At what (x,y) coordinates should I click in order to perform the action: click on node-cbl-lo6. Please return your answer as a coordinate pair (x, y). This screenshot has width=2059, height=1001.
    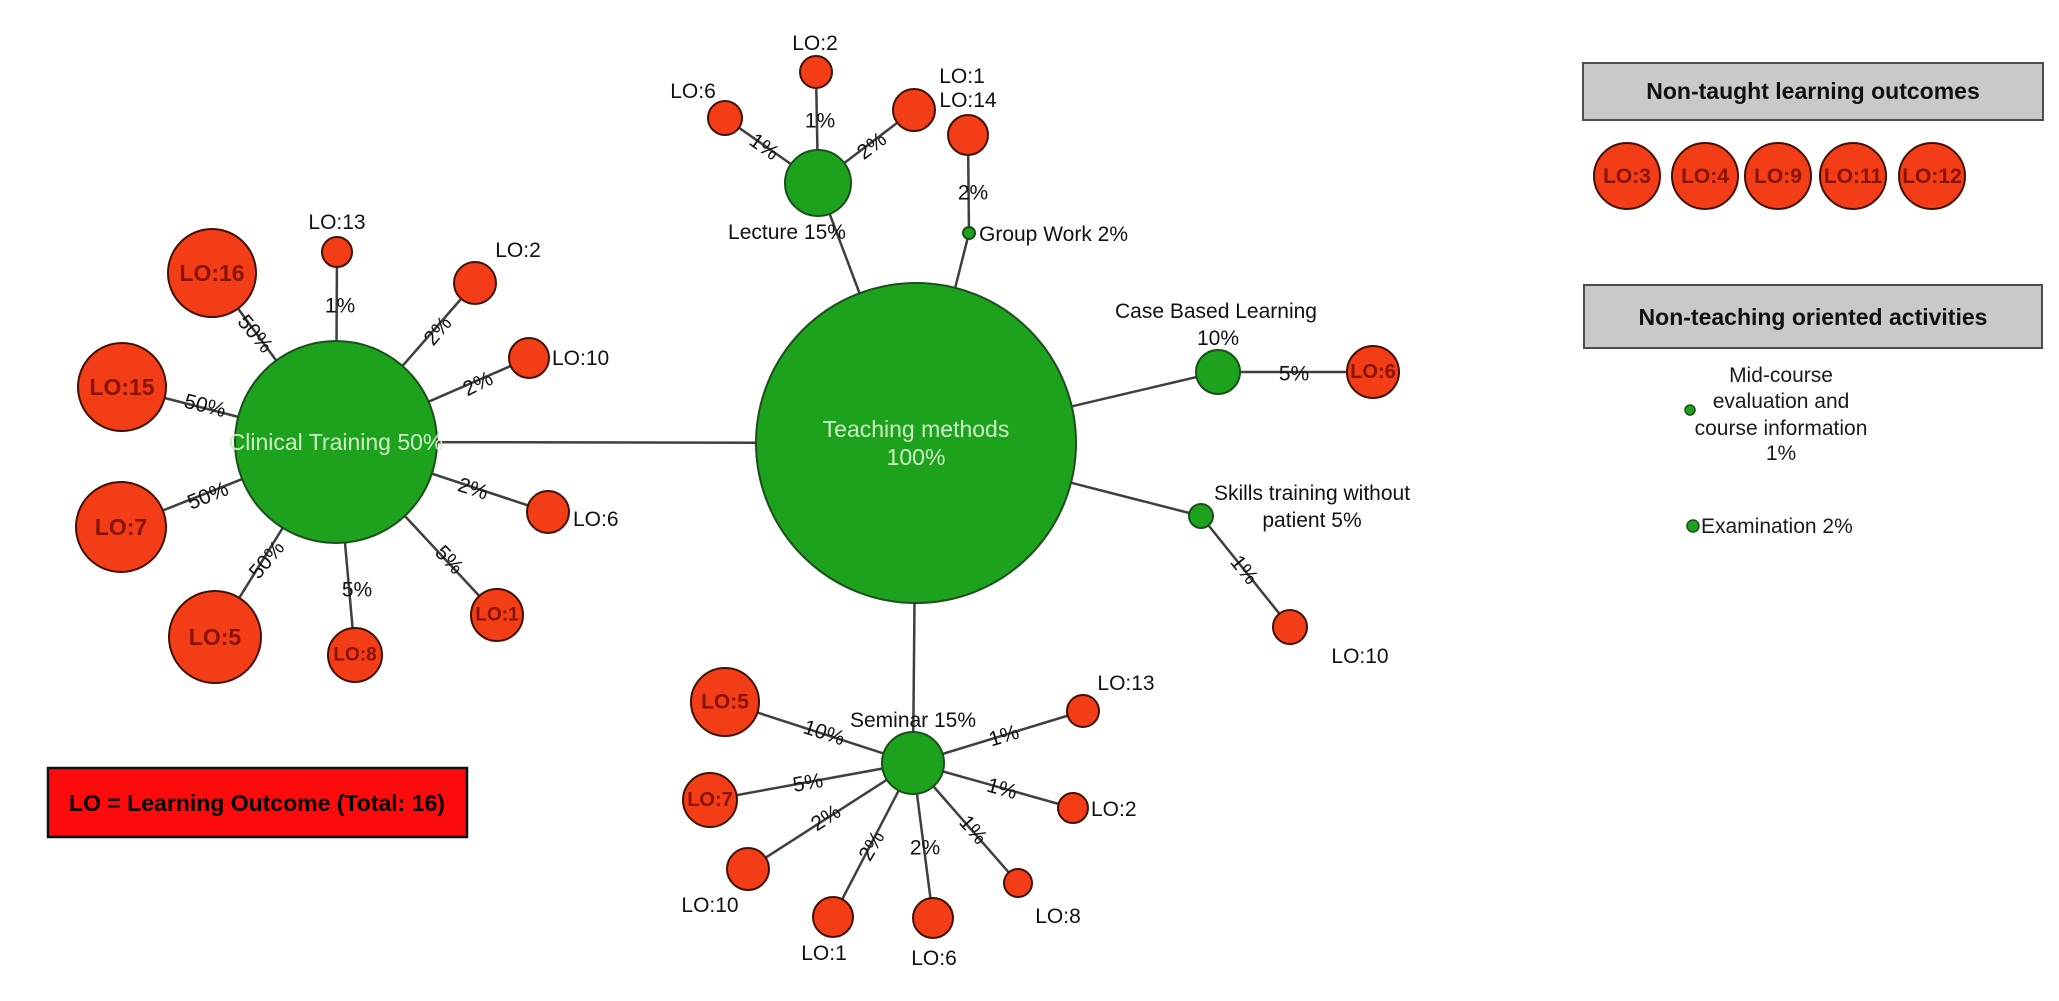
    Looking at the image, I should click on (1373, 372).